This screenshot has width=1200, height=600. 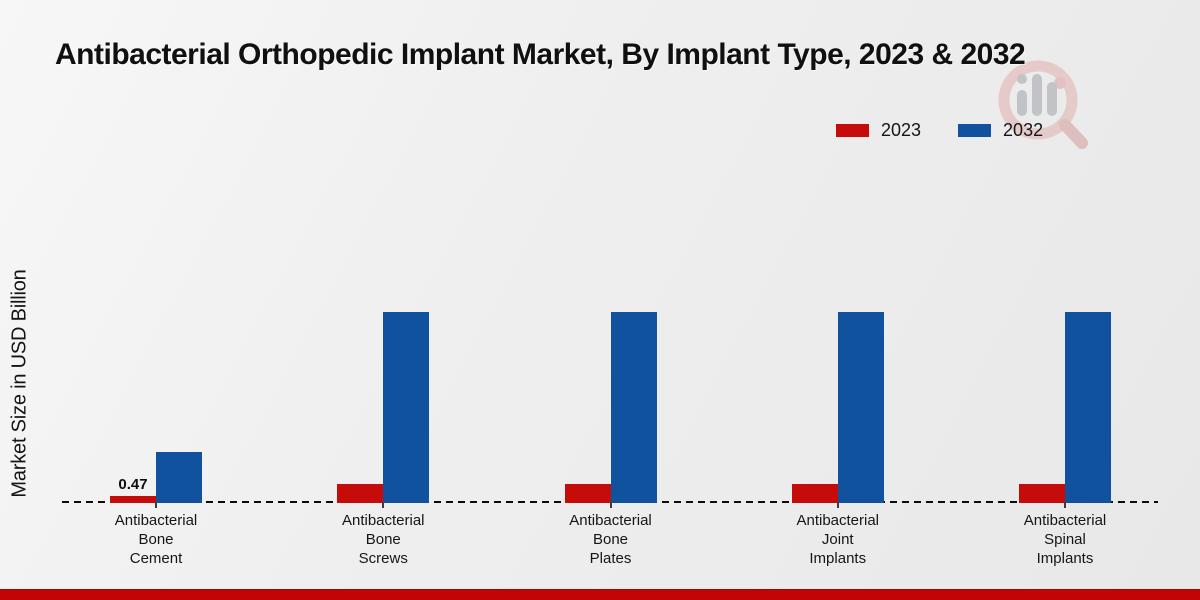 I want to click on bar-value-label: 0.47, so click(x=133, y=484).